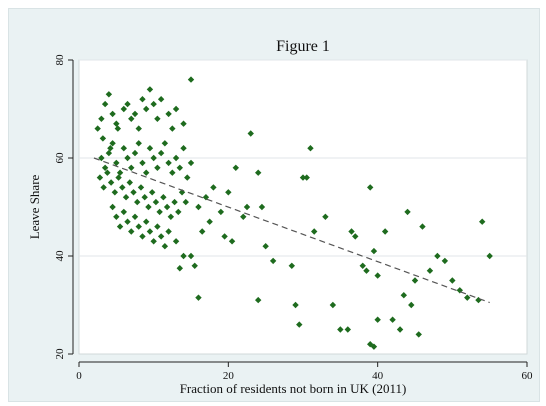 The image size is (546, 406). I want to click on x-tick-label: 20, so click(229, 376).